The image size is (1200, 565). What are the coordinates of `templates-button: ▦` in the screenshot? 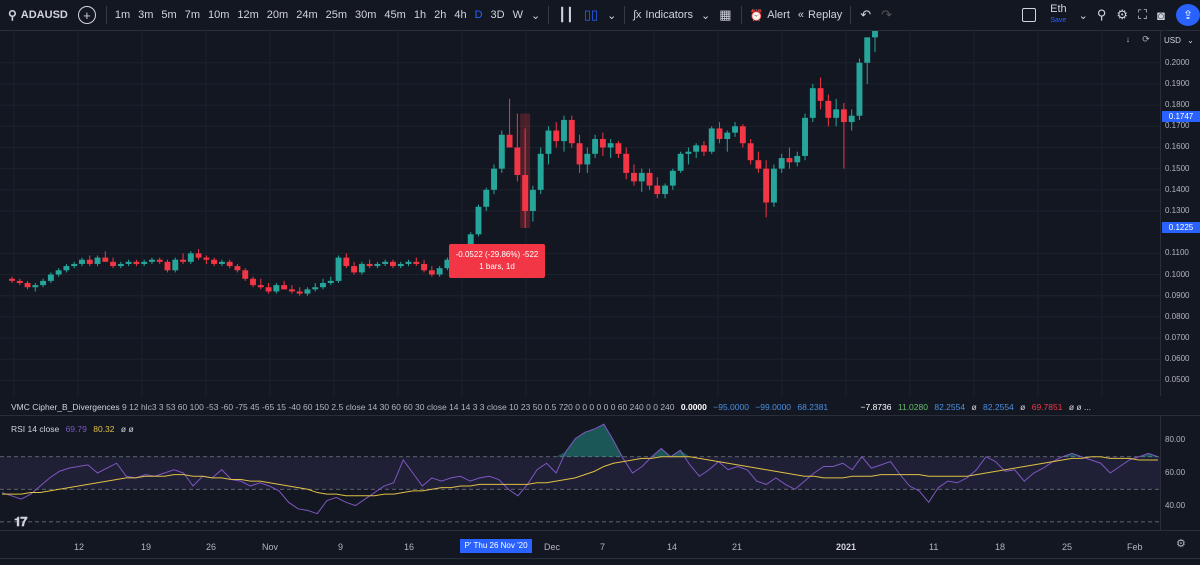 It's located at (725, 15).